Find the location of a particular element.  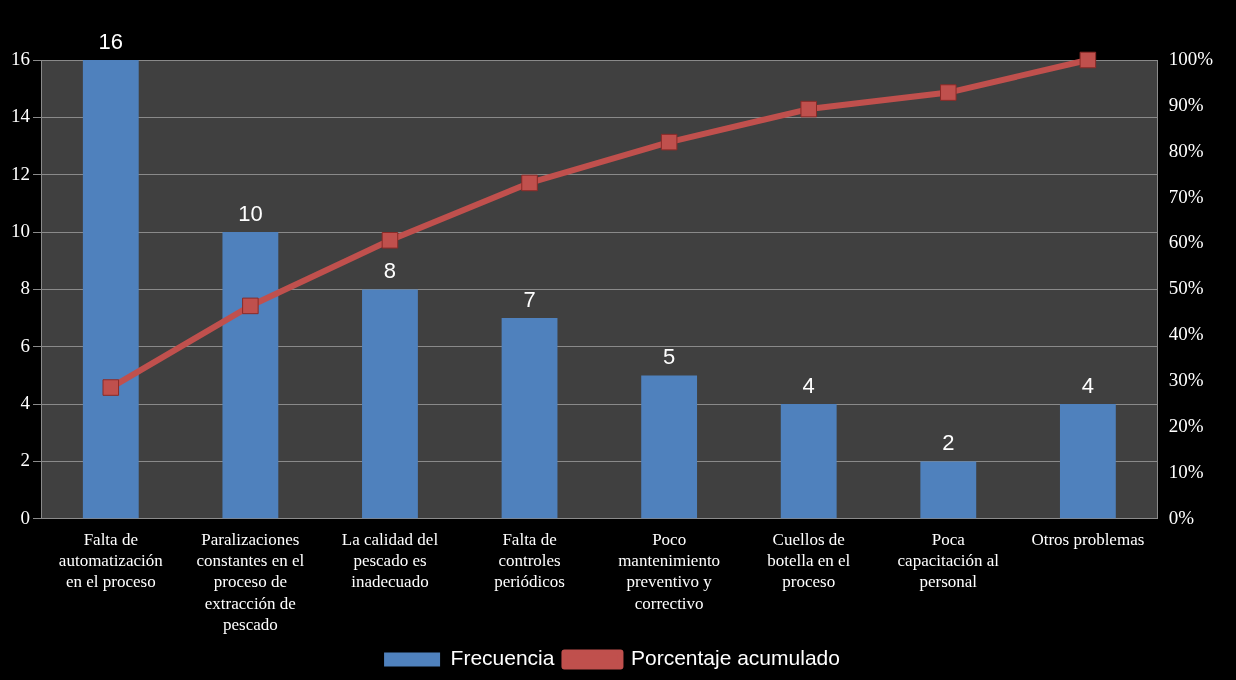

y-tick-label: 4 is located at coordinates (25, 403).